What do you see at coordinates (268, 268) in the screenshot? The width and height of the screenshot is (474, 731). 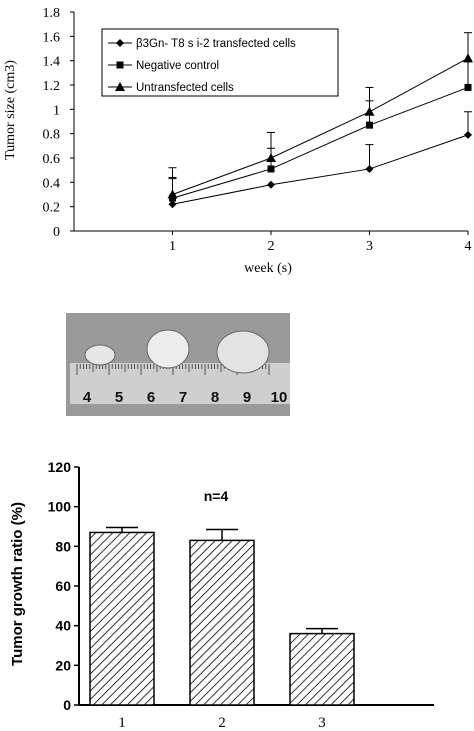 I see `line-chart-xlabel: week (s)` at bounding box center [268, 268].